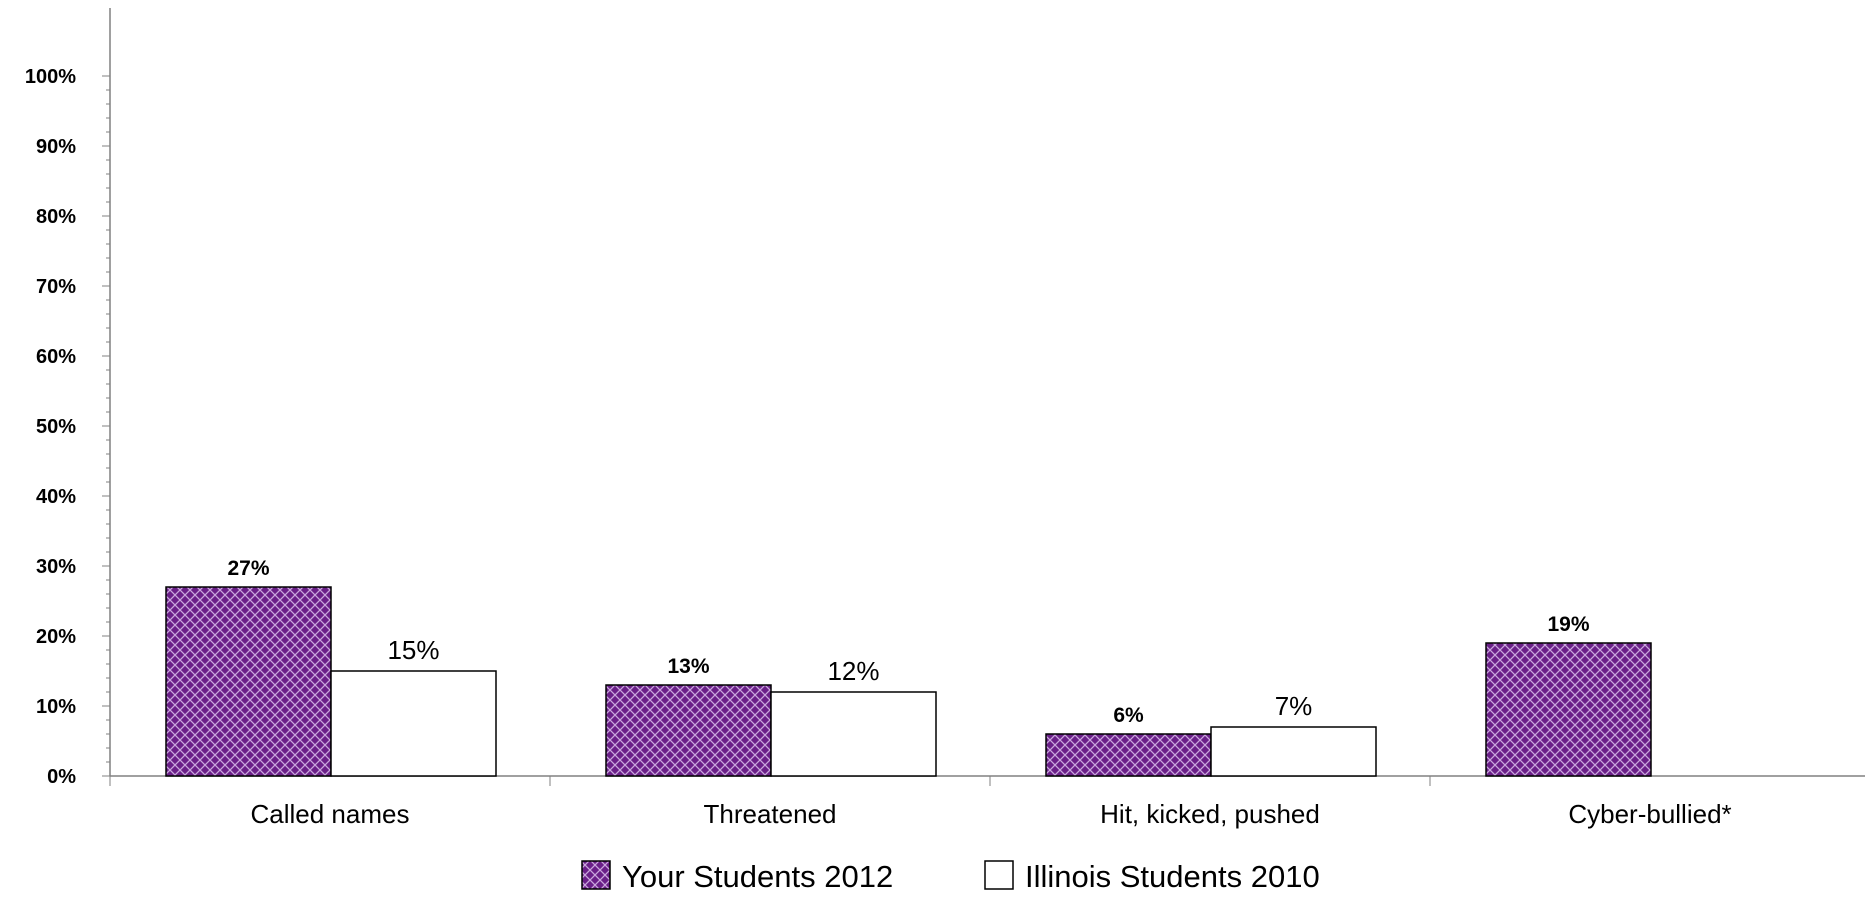  Describe the element at coordinates (56, 147) in the screenshot. I see `y-tick-label: 90%` at that location.